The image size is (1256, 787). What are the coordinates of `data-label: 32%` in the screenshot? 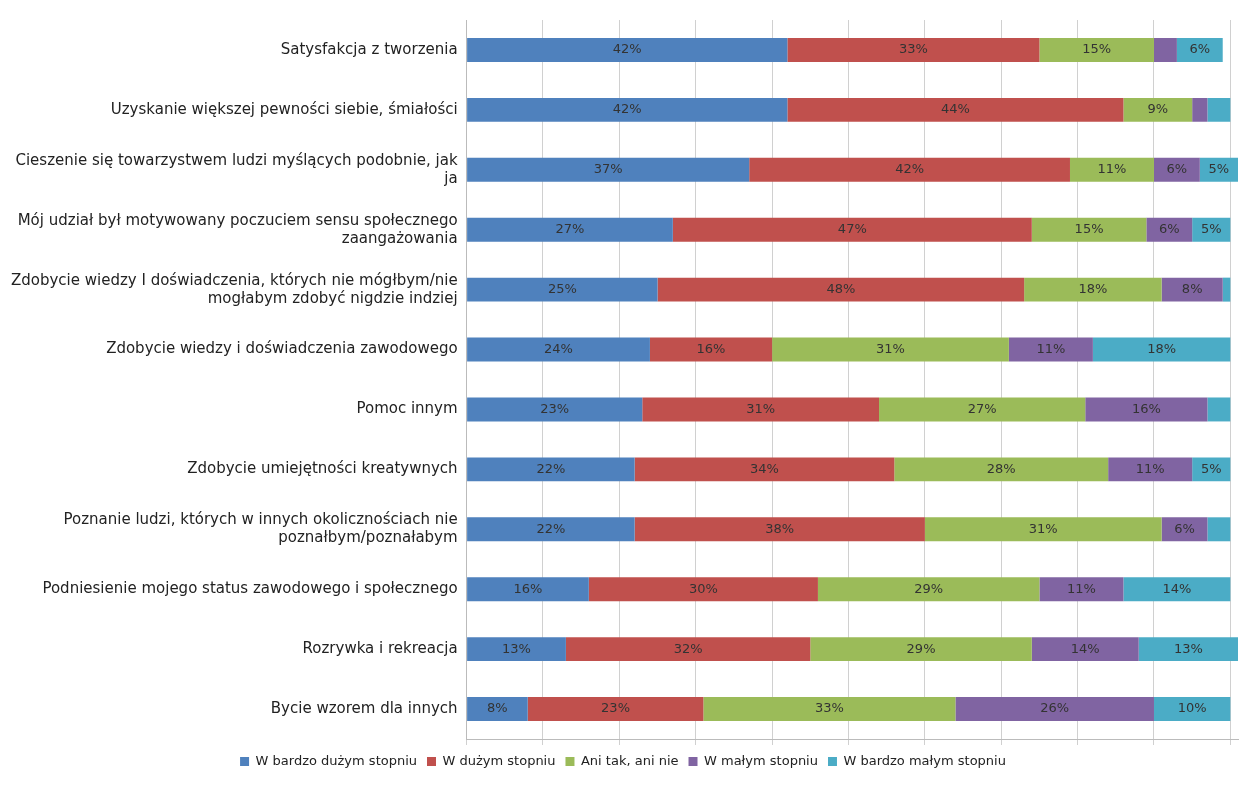 It's located at (688, 648).